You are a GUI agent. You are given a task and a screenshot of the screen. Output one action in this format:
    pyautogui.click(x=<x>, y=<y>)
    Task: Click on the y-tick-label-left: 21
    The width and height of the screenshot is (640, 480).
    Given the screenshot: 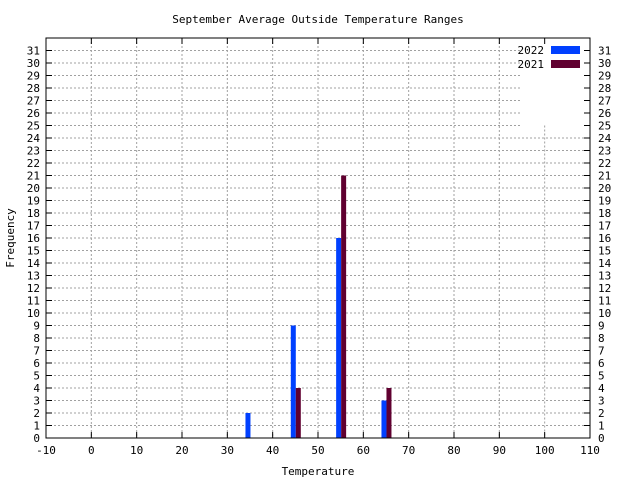 What is the action you would take?
    pyautogui.click(x=33, y=176)
    